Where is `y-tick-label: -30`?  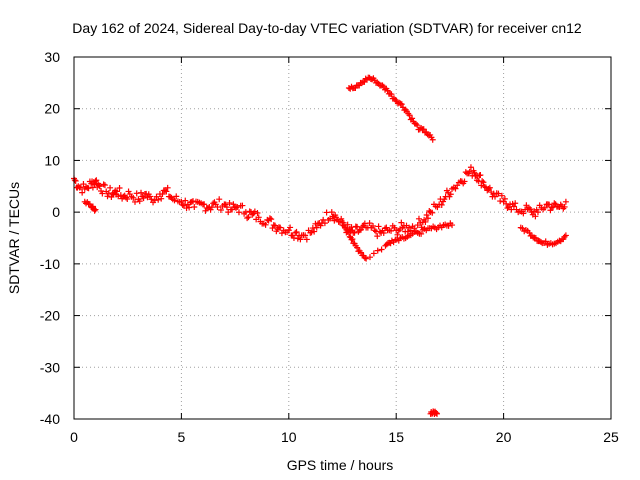 y-tick-label: -30 is located at coordinates (50, 367).